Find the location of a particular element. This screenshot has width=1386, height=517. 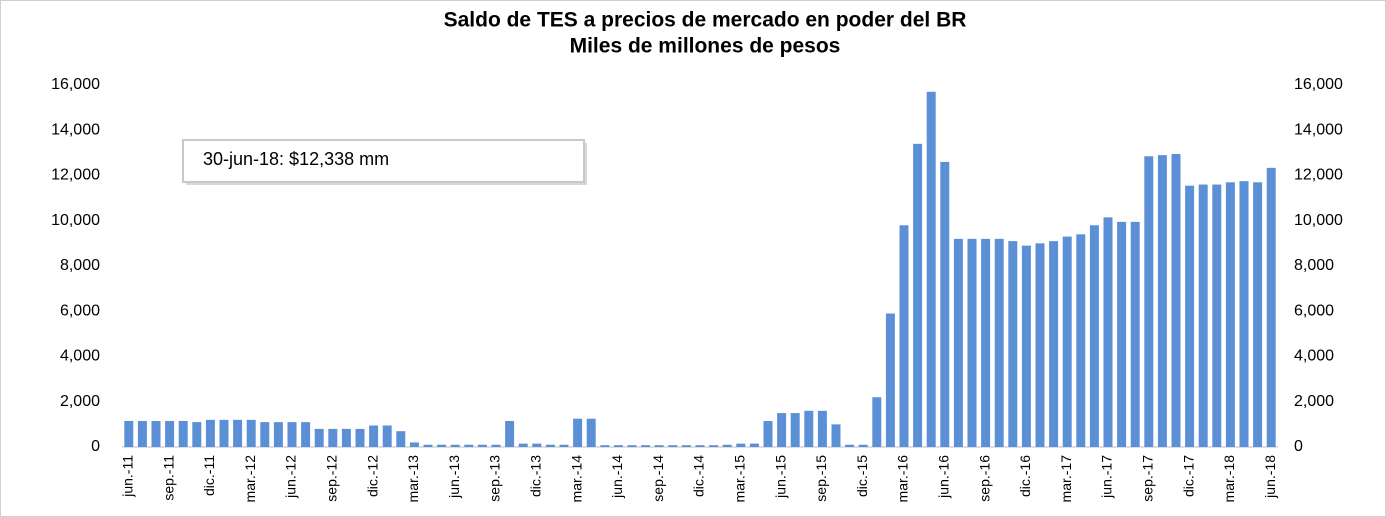

x-tick-label: sep.-12 is located at coordinates (332, 478).